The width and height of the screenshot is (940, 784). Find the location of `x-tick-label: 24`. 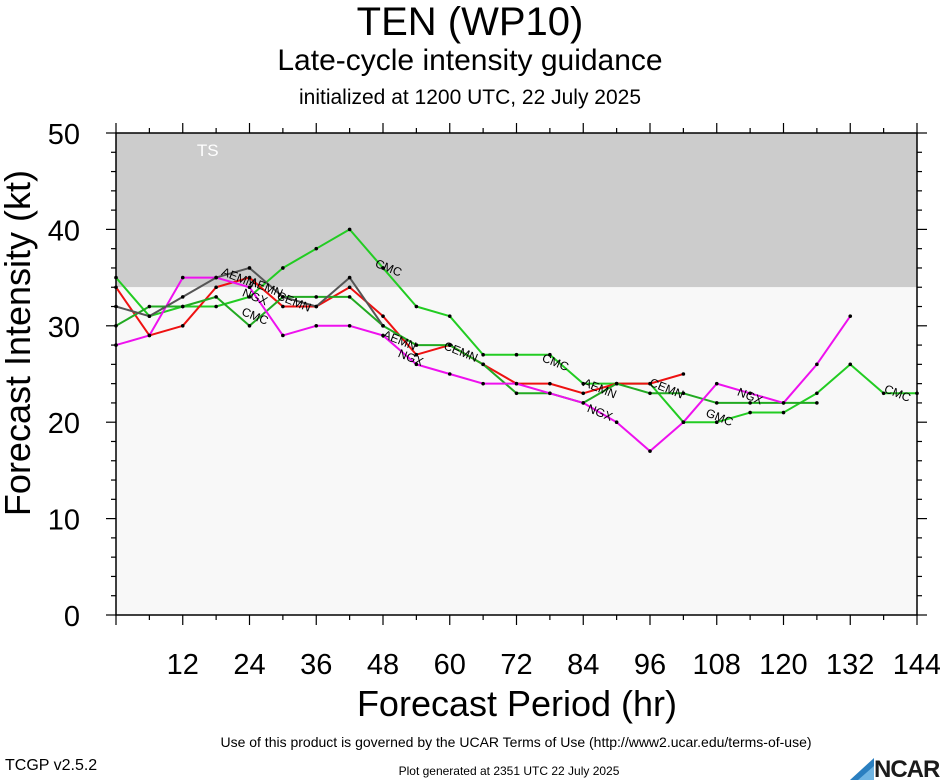

x-tick-label: 24 is located at coordinates (249, 665).